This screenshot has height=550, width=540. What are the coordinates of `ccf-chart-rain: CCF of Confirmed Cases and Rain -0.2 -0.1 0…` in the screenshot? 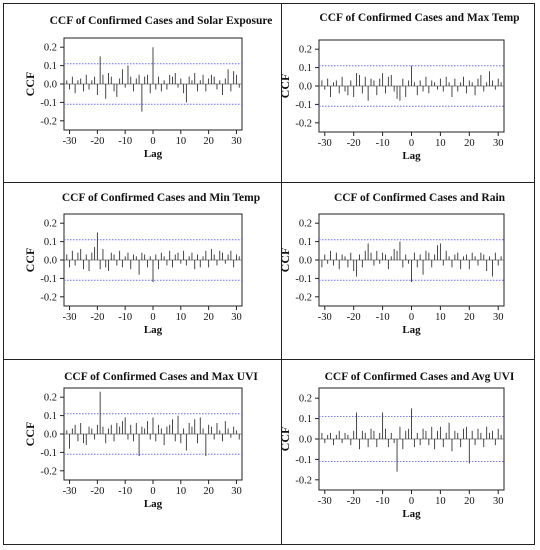 It's located at (392, 264).